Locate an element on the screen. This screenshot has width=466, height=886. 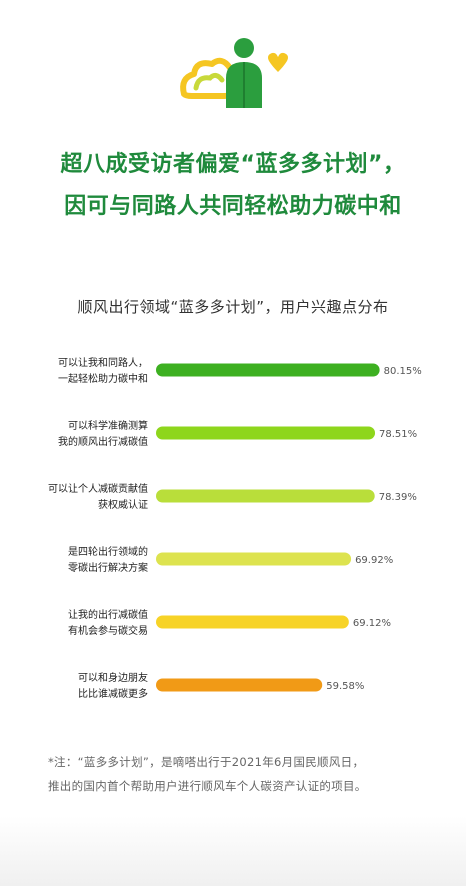
category-label: 零碳出行解决方案 is located at coordinates (108, 567).